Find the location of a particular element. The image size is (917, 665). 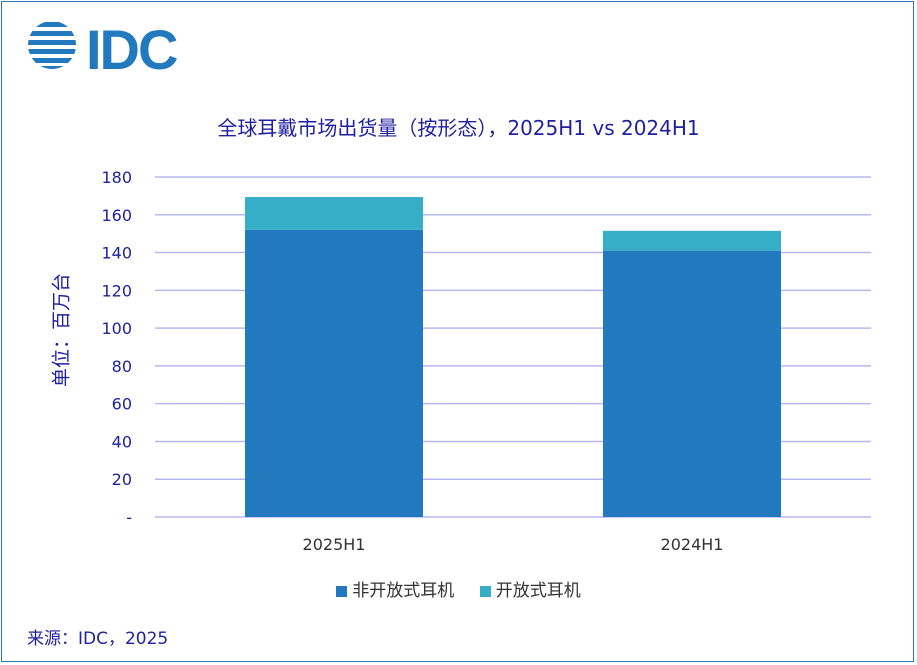

x-tick-label: 2025H1 is located at coordinates (334, 544).